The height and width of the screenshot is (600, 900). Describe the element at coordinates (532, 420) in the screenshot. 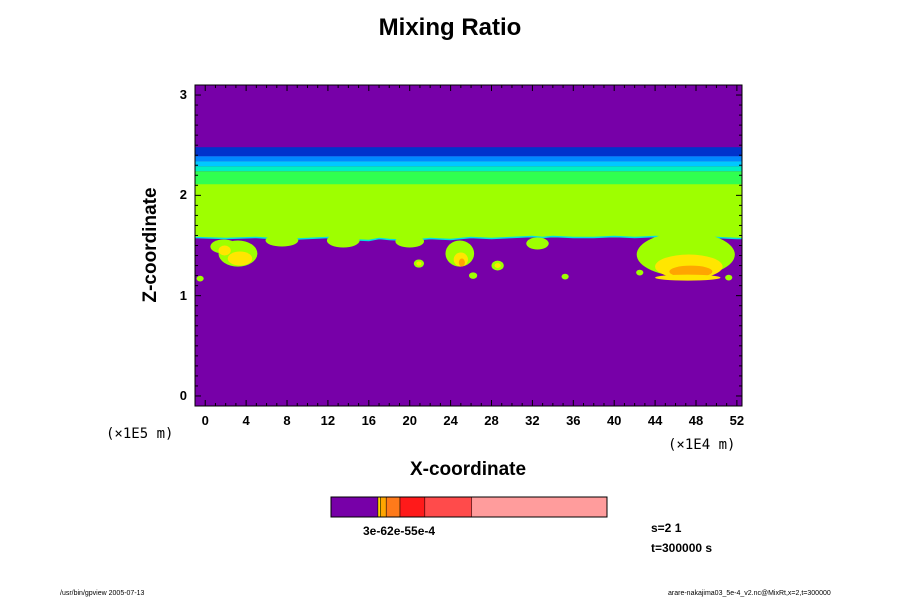

I see `x-tick-label: 32` at that location.